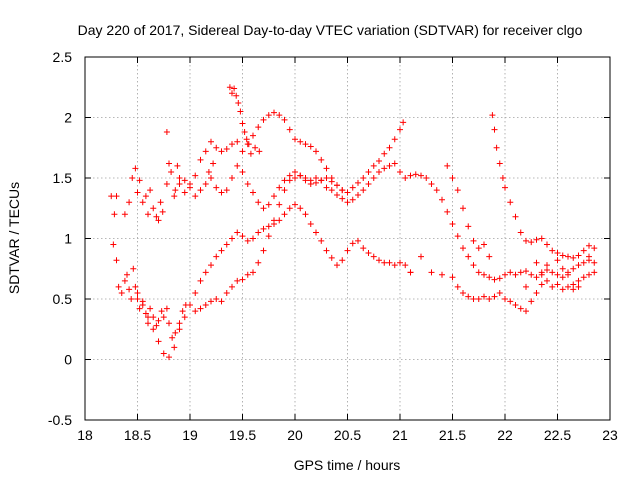 The width and height of the screenshot is (640, 480). What do you see at coordinates (68, 360) in the screenshot?
I see `y-tick-label: 0` at bounding box center [68, 360].